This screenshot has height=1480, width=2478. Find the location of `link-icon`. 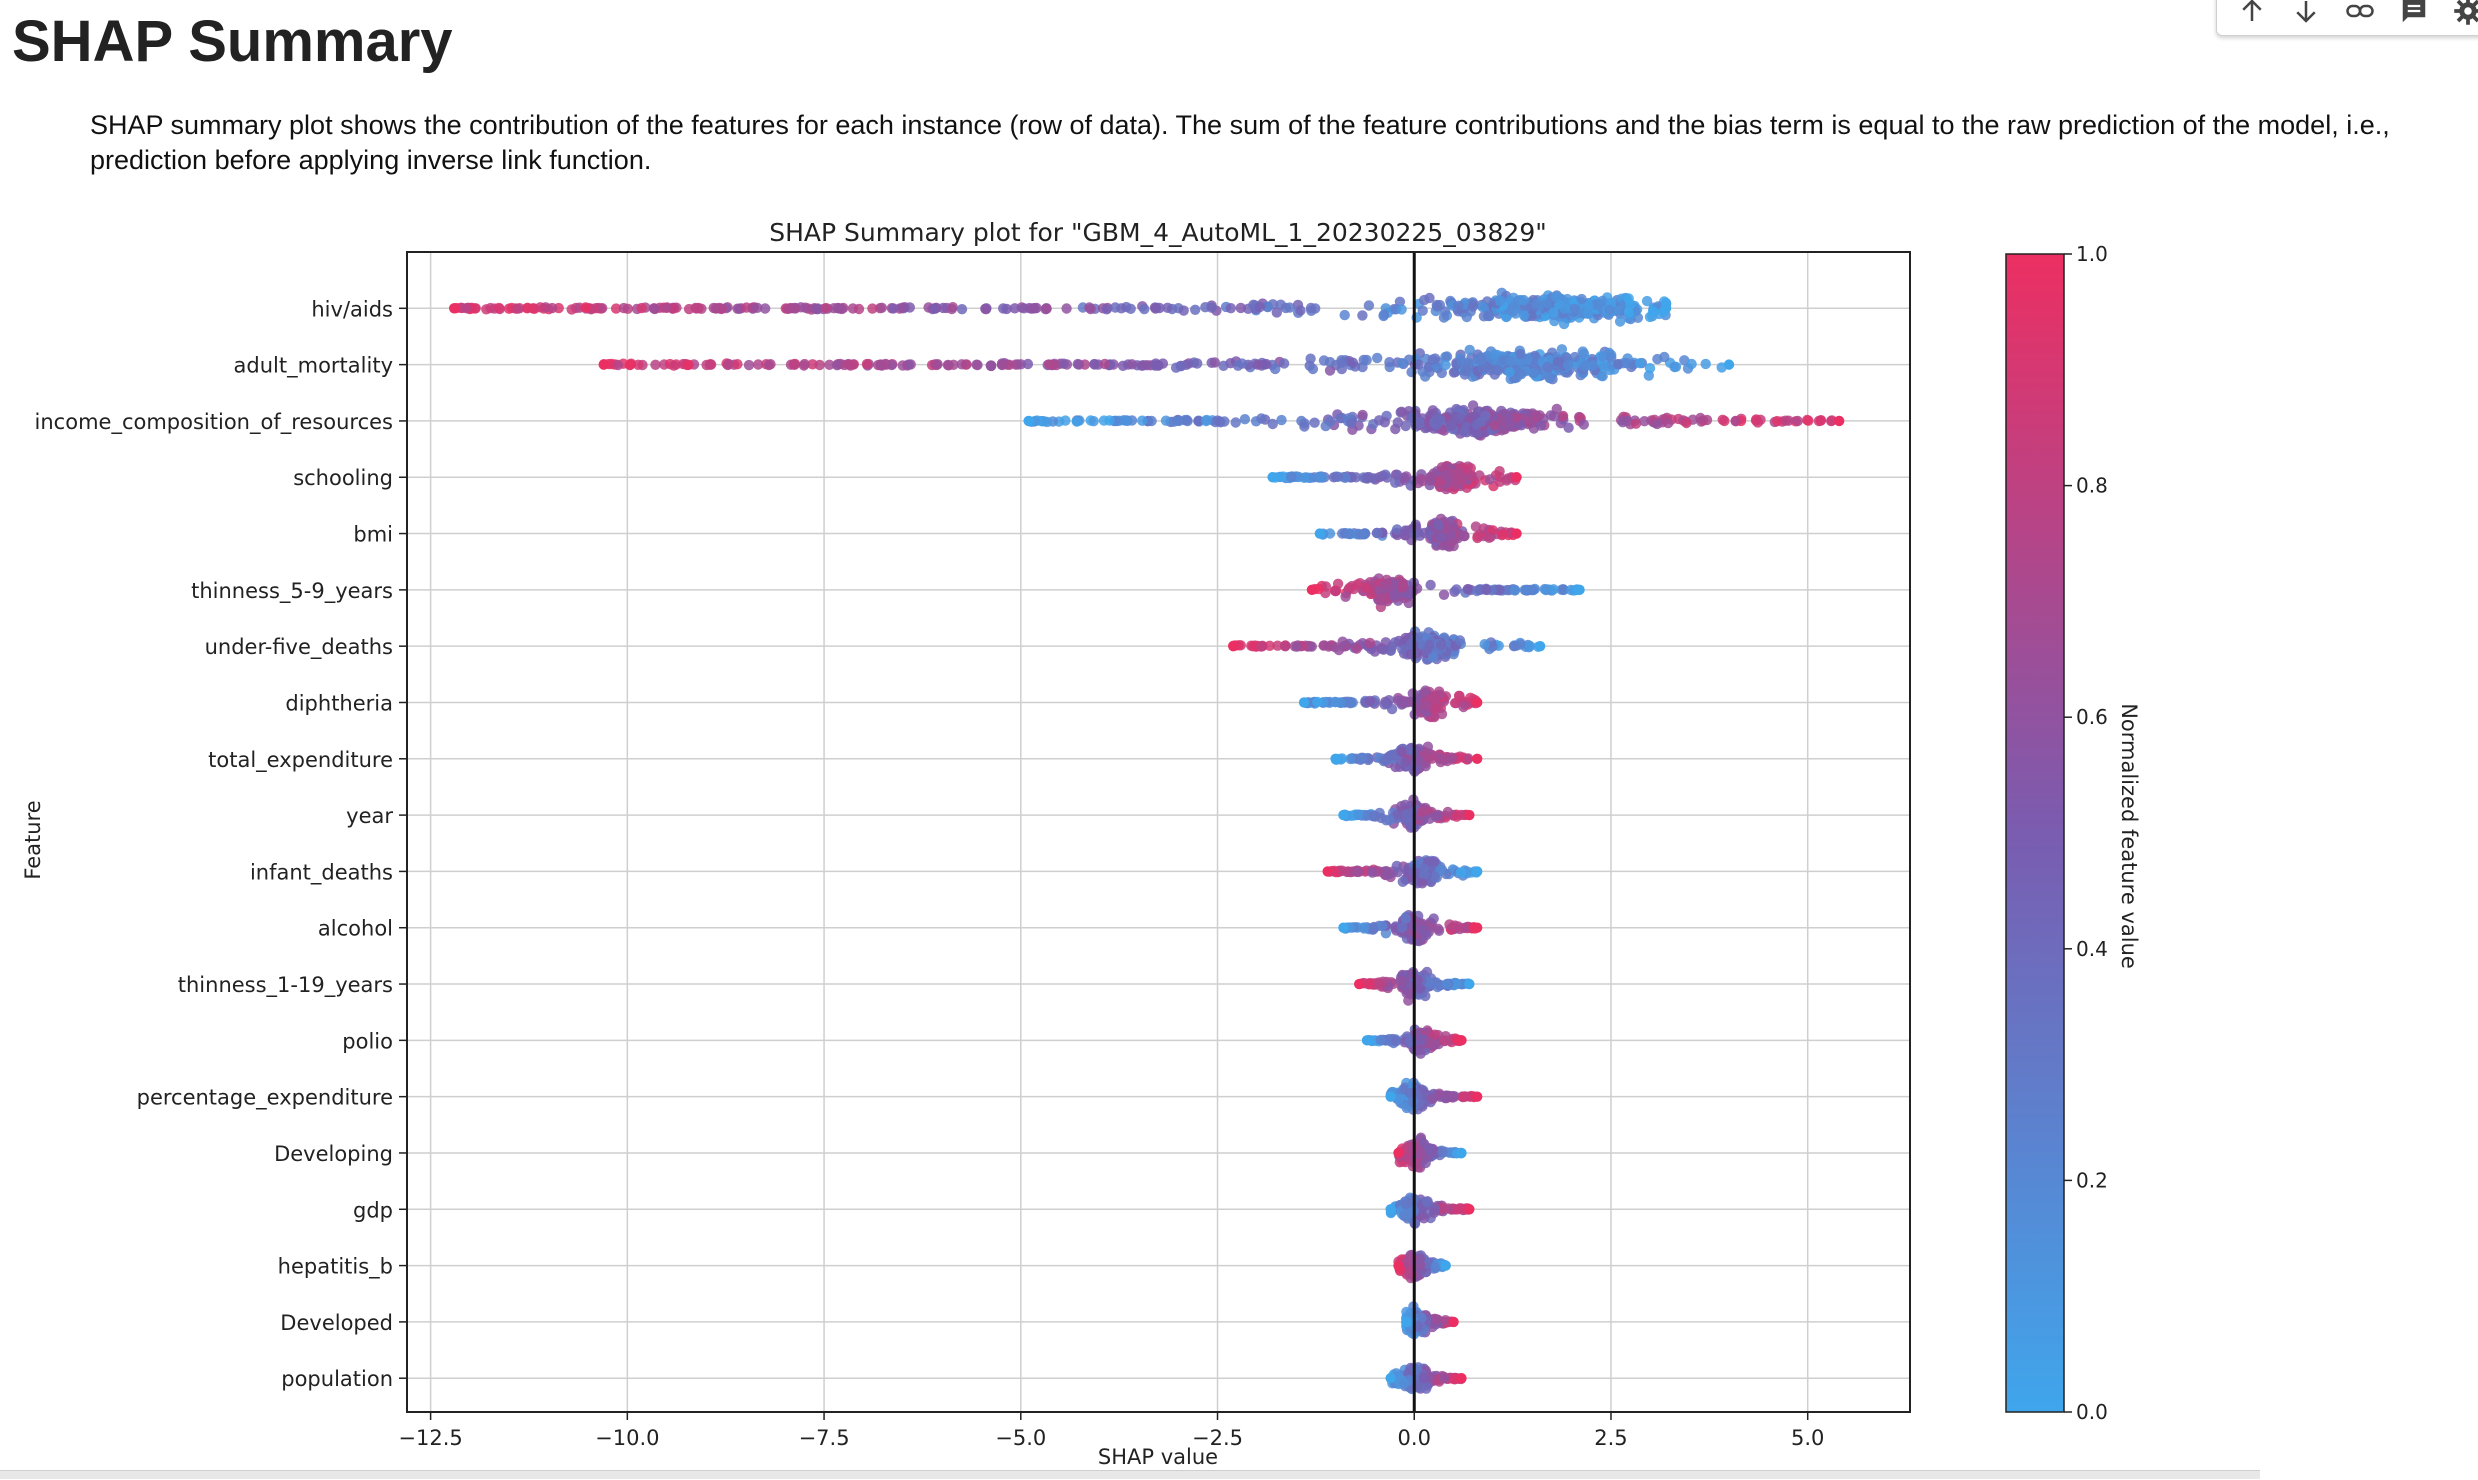

link-icon is located at coordinates (2360, 11).